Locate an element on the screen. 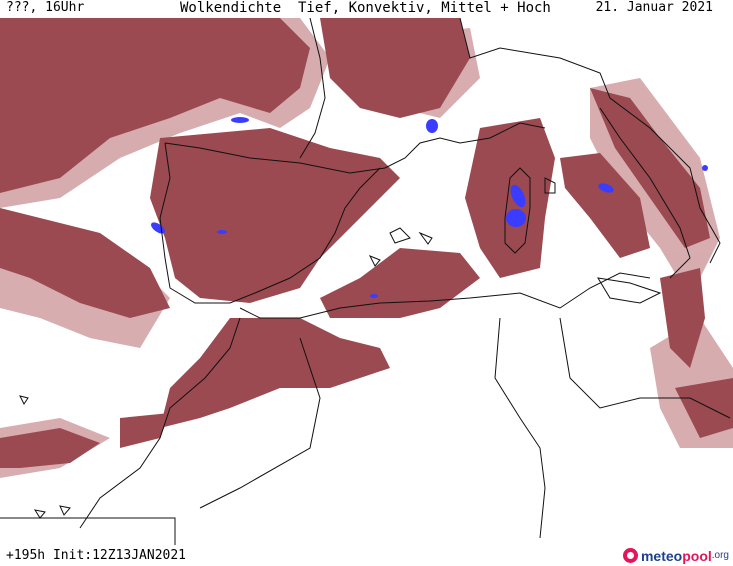 This screenshot has height=566, width=733. meteopool-logo: meteo pool .org is located at coordinates (675, 555).